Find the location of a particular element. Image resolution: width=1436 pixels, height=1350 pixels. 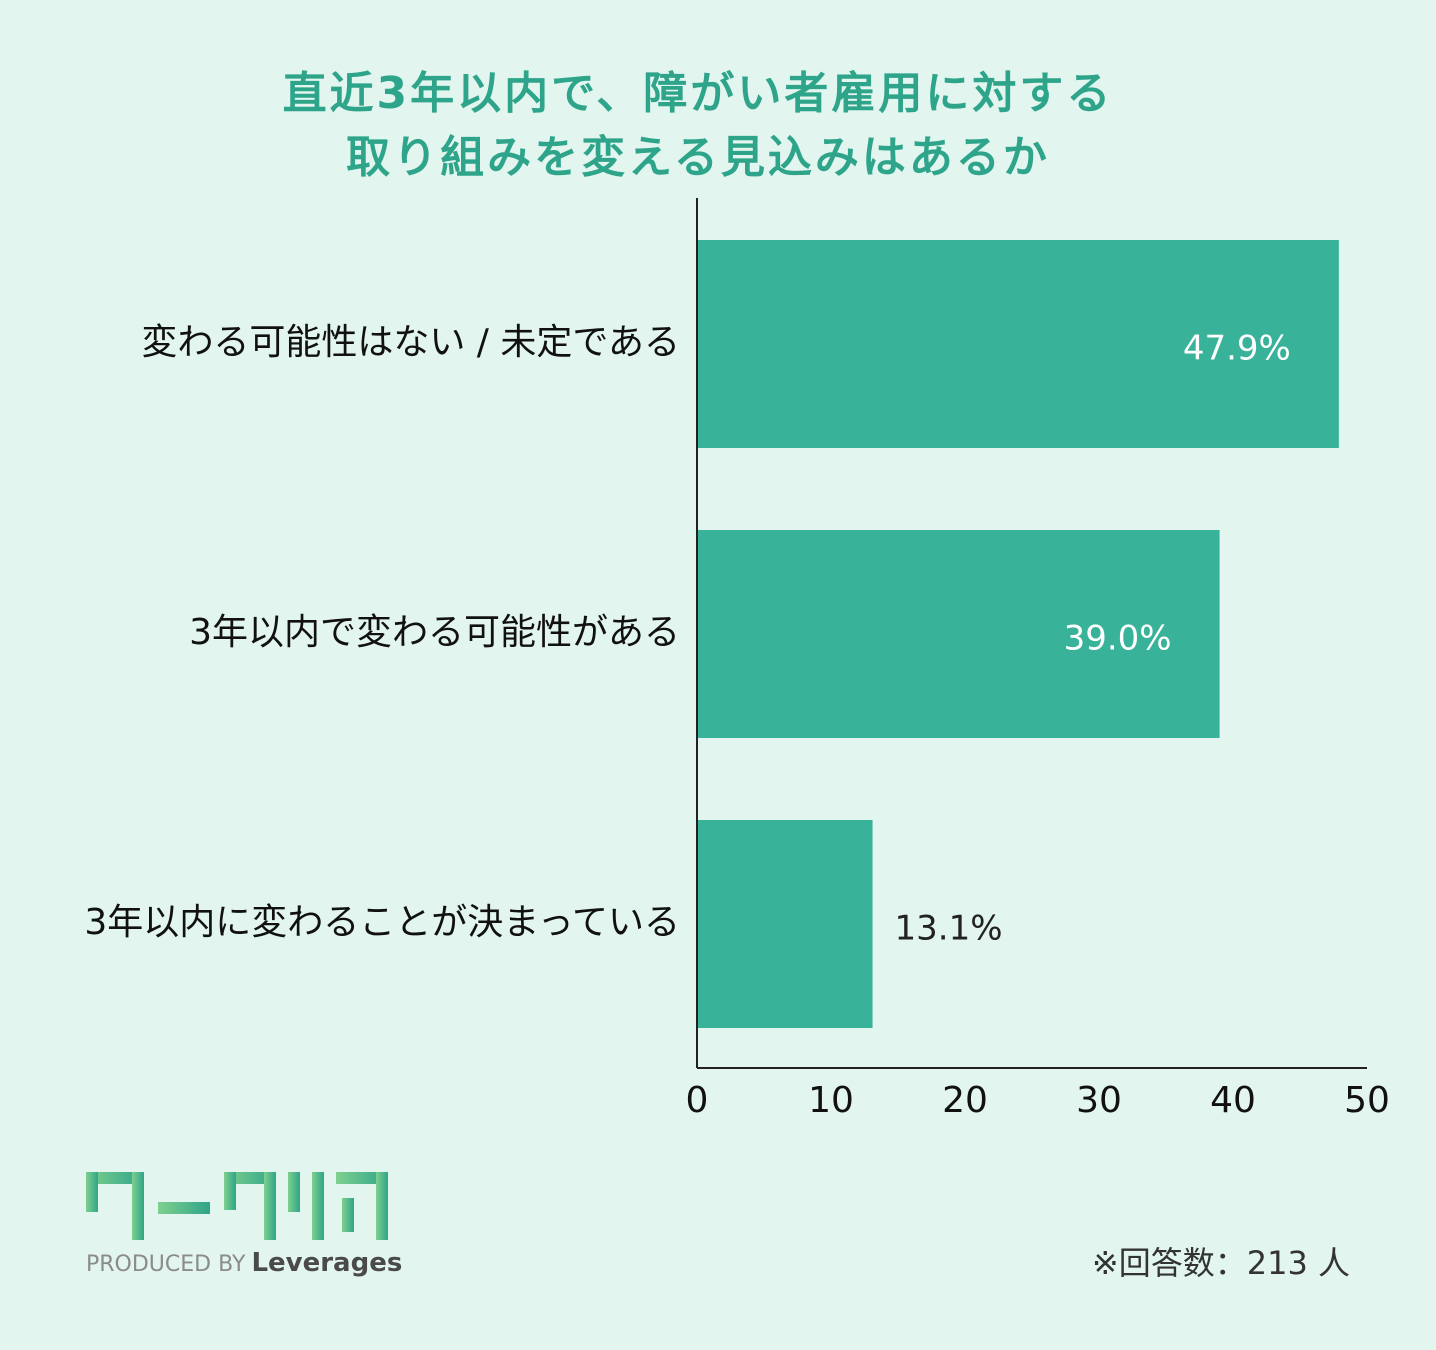

x-tick-label-0: 0 is located at coordinates (697, 1100).